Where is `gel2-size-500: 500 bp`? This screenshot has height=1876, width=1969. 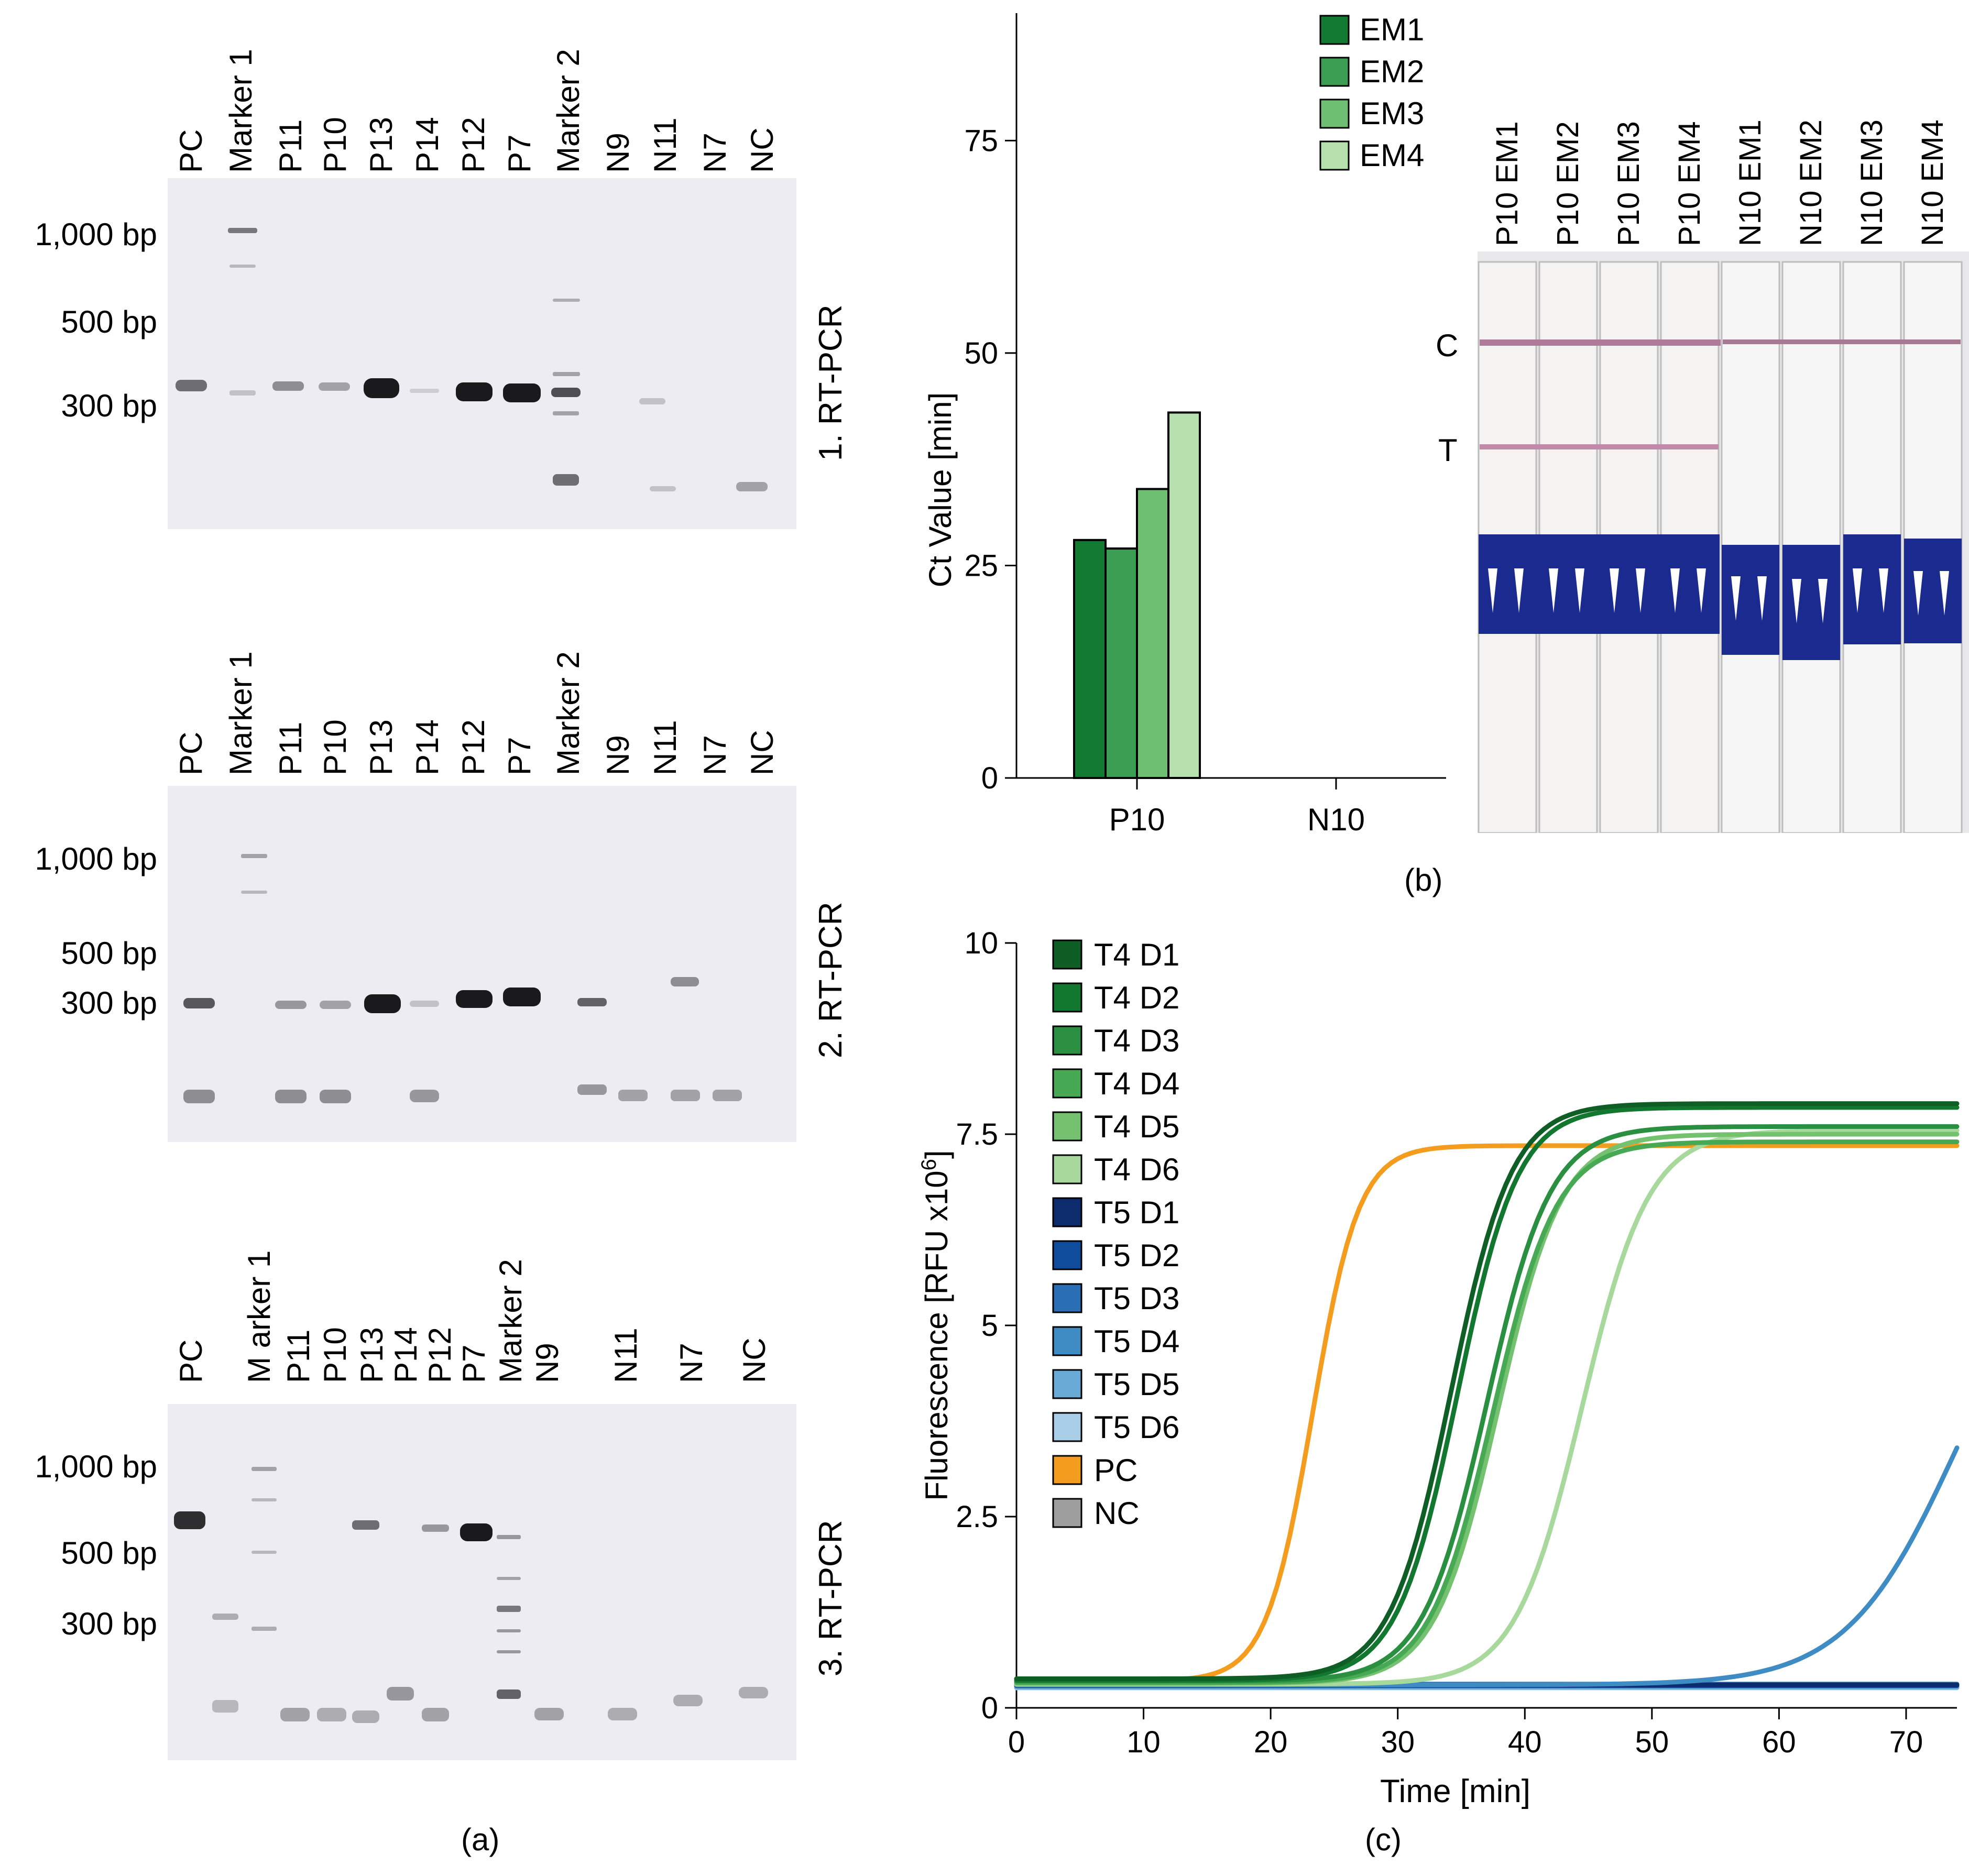 gel2-size-500: 500 bp is located at coordinates (109, 954).